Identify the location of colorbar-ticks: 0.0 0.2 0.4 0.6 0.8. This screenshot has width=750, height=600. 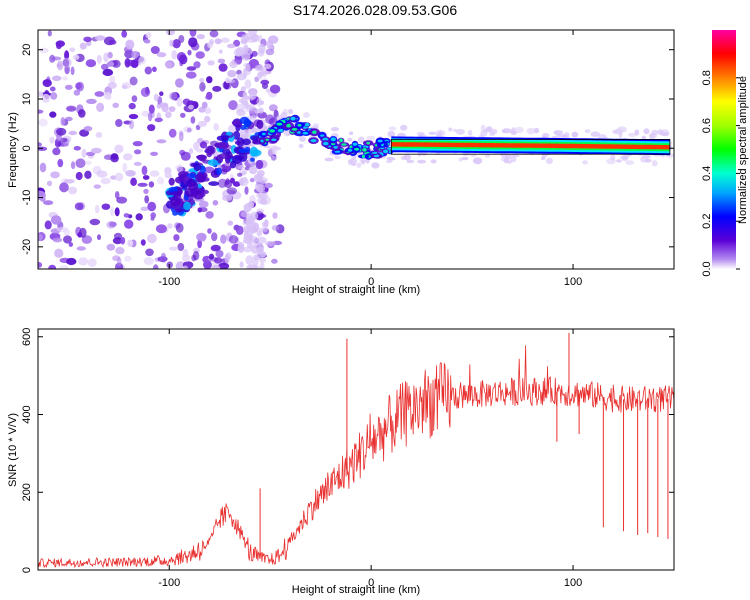
(720, 173).